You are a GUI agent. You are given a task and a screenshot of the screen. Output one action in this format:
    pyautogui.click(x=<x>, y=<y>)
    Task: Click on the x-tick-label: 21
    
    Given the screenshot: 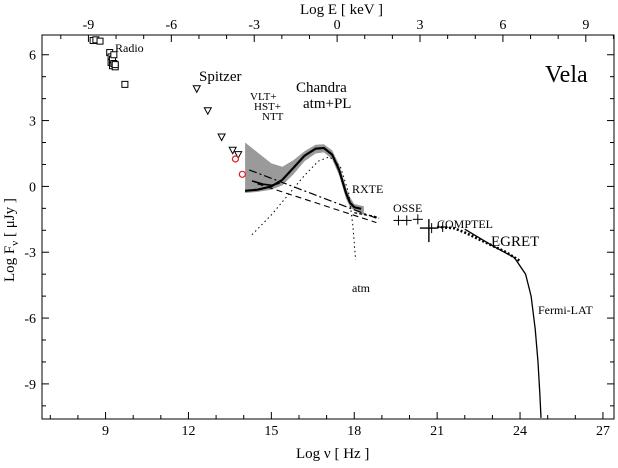 What is the action you would take?
    pyautogui.click(x=437, y=431)
    